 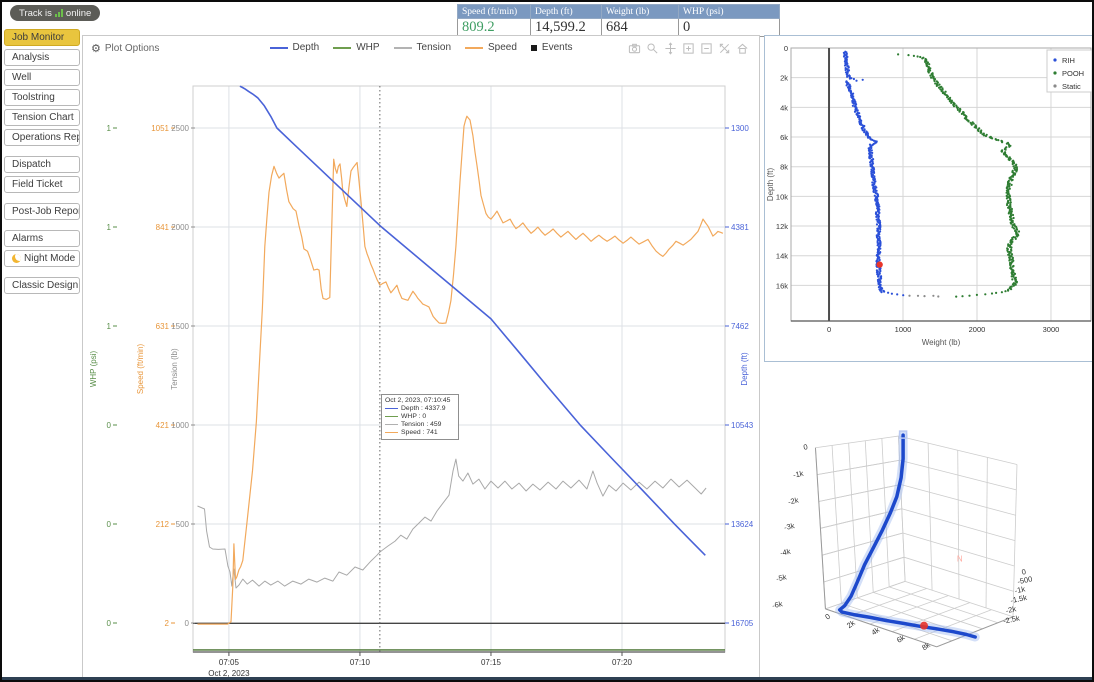 What do you see at coordinates (452, 523) in the screenshot?
I see `series-tension` at bounding box center [452, 523].